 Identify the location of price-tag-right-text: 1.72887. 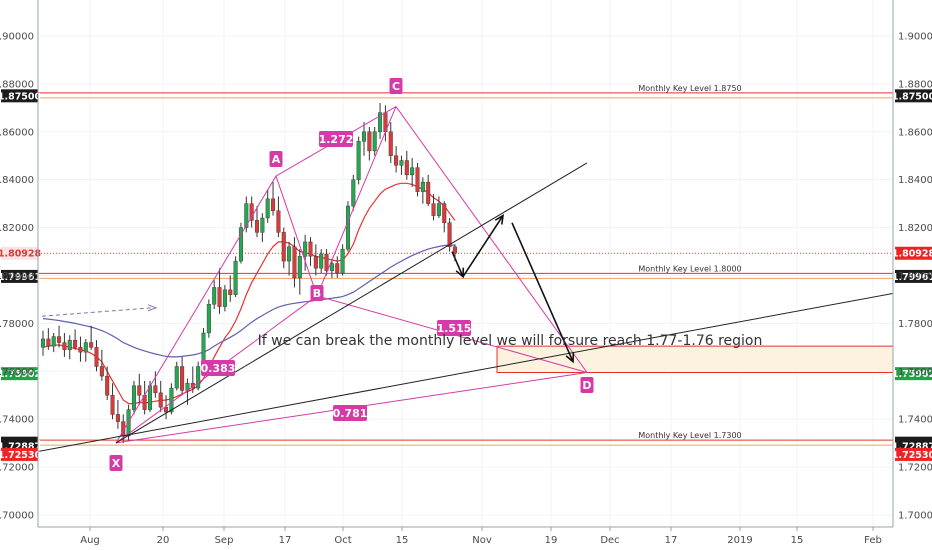
(912, 446).